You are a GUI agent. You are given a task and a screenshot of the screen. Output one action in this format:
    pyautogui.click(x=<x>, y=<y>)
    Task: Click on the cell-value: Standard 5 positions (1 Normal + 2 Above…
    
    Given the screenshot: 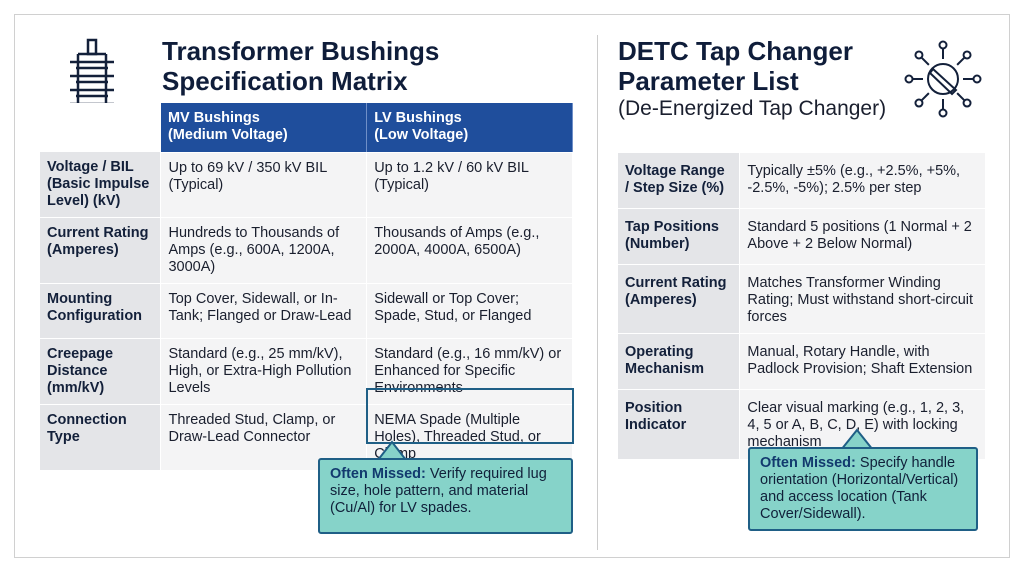 What is the action you would take?
    pyautogui.click(x=862, y=236)
    